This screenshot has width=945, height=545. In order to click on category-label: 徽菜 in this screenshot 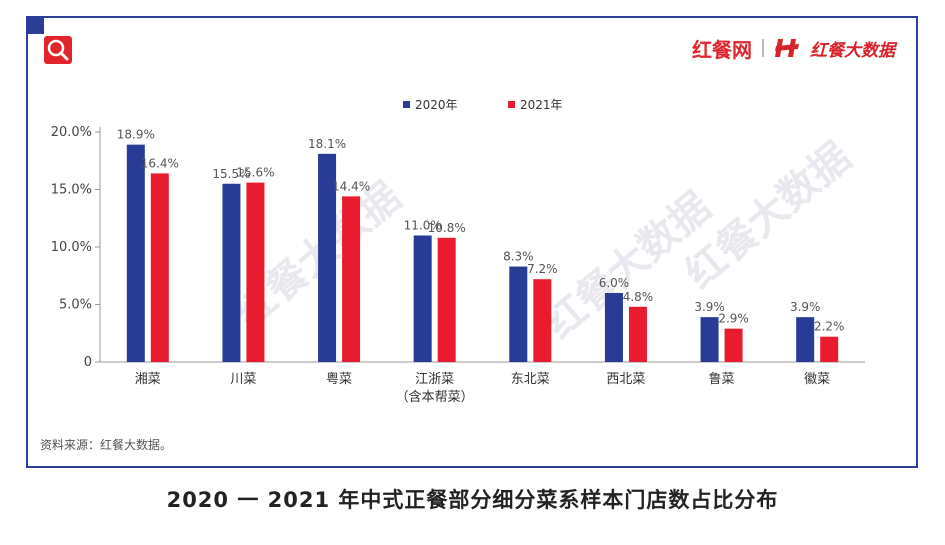, I will do `click(817, 379)`.